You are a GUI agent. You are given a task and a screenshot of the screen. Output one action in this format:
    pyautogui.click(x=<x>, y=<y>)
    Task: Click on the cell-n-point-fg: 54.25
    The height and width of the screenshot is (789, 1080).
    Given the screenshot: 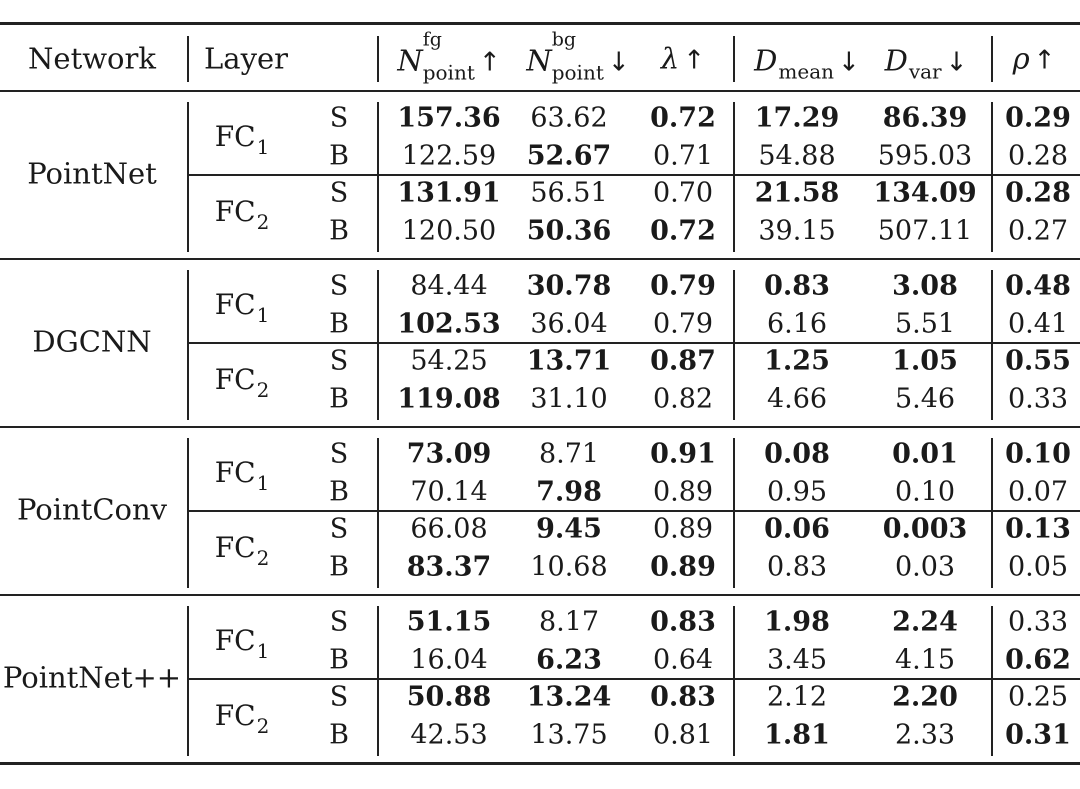 What is the action you would take?
    pyautogui.click(x=449, y=361)
    